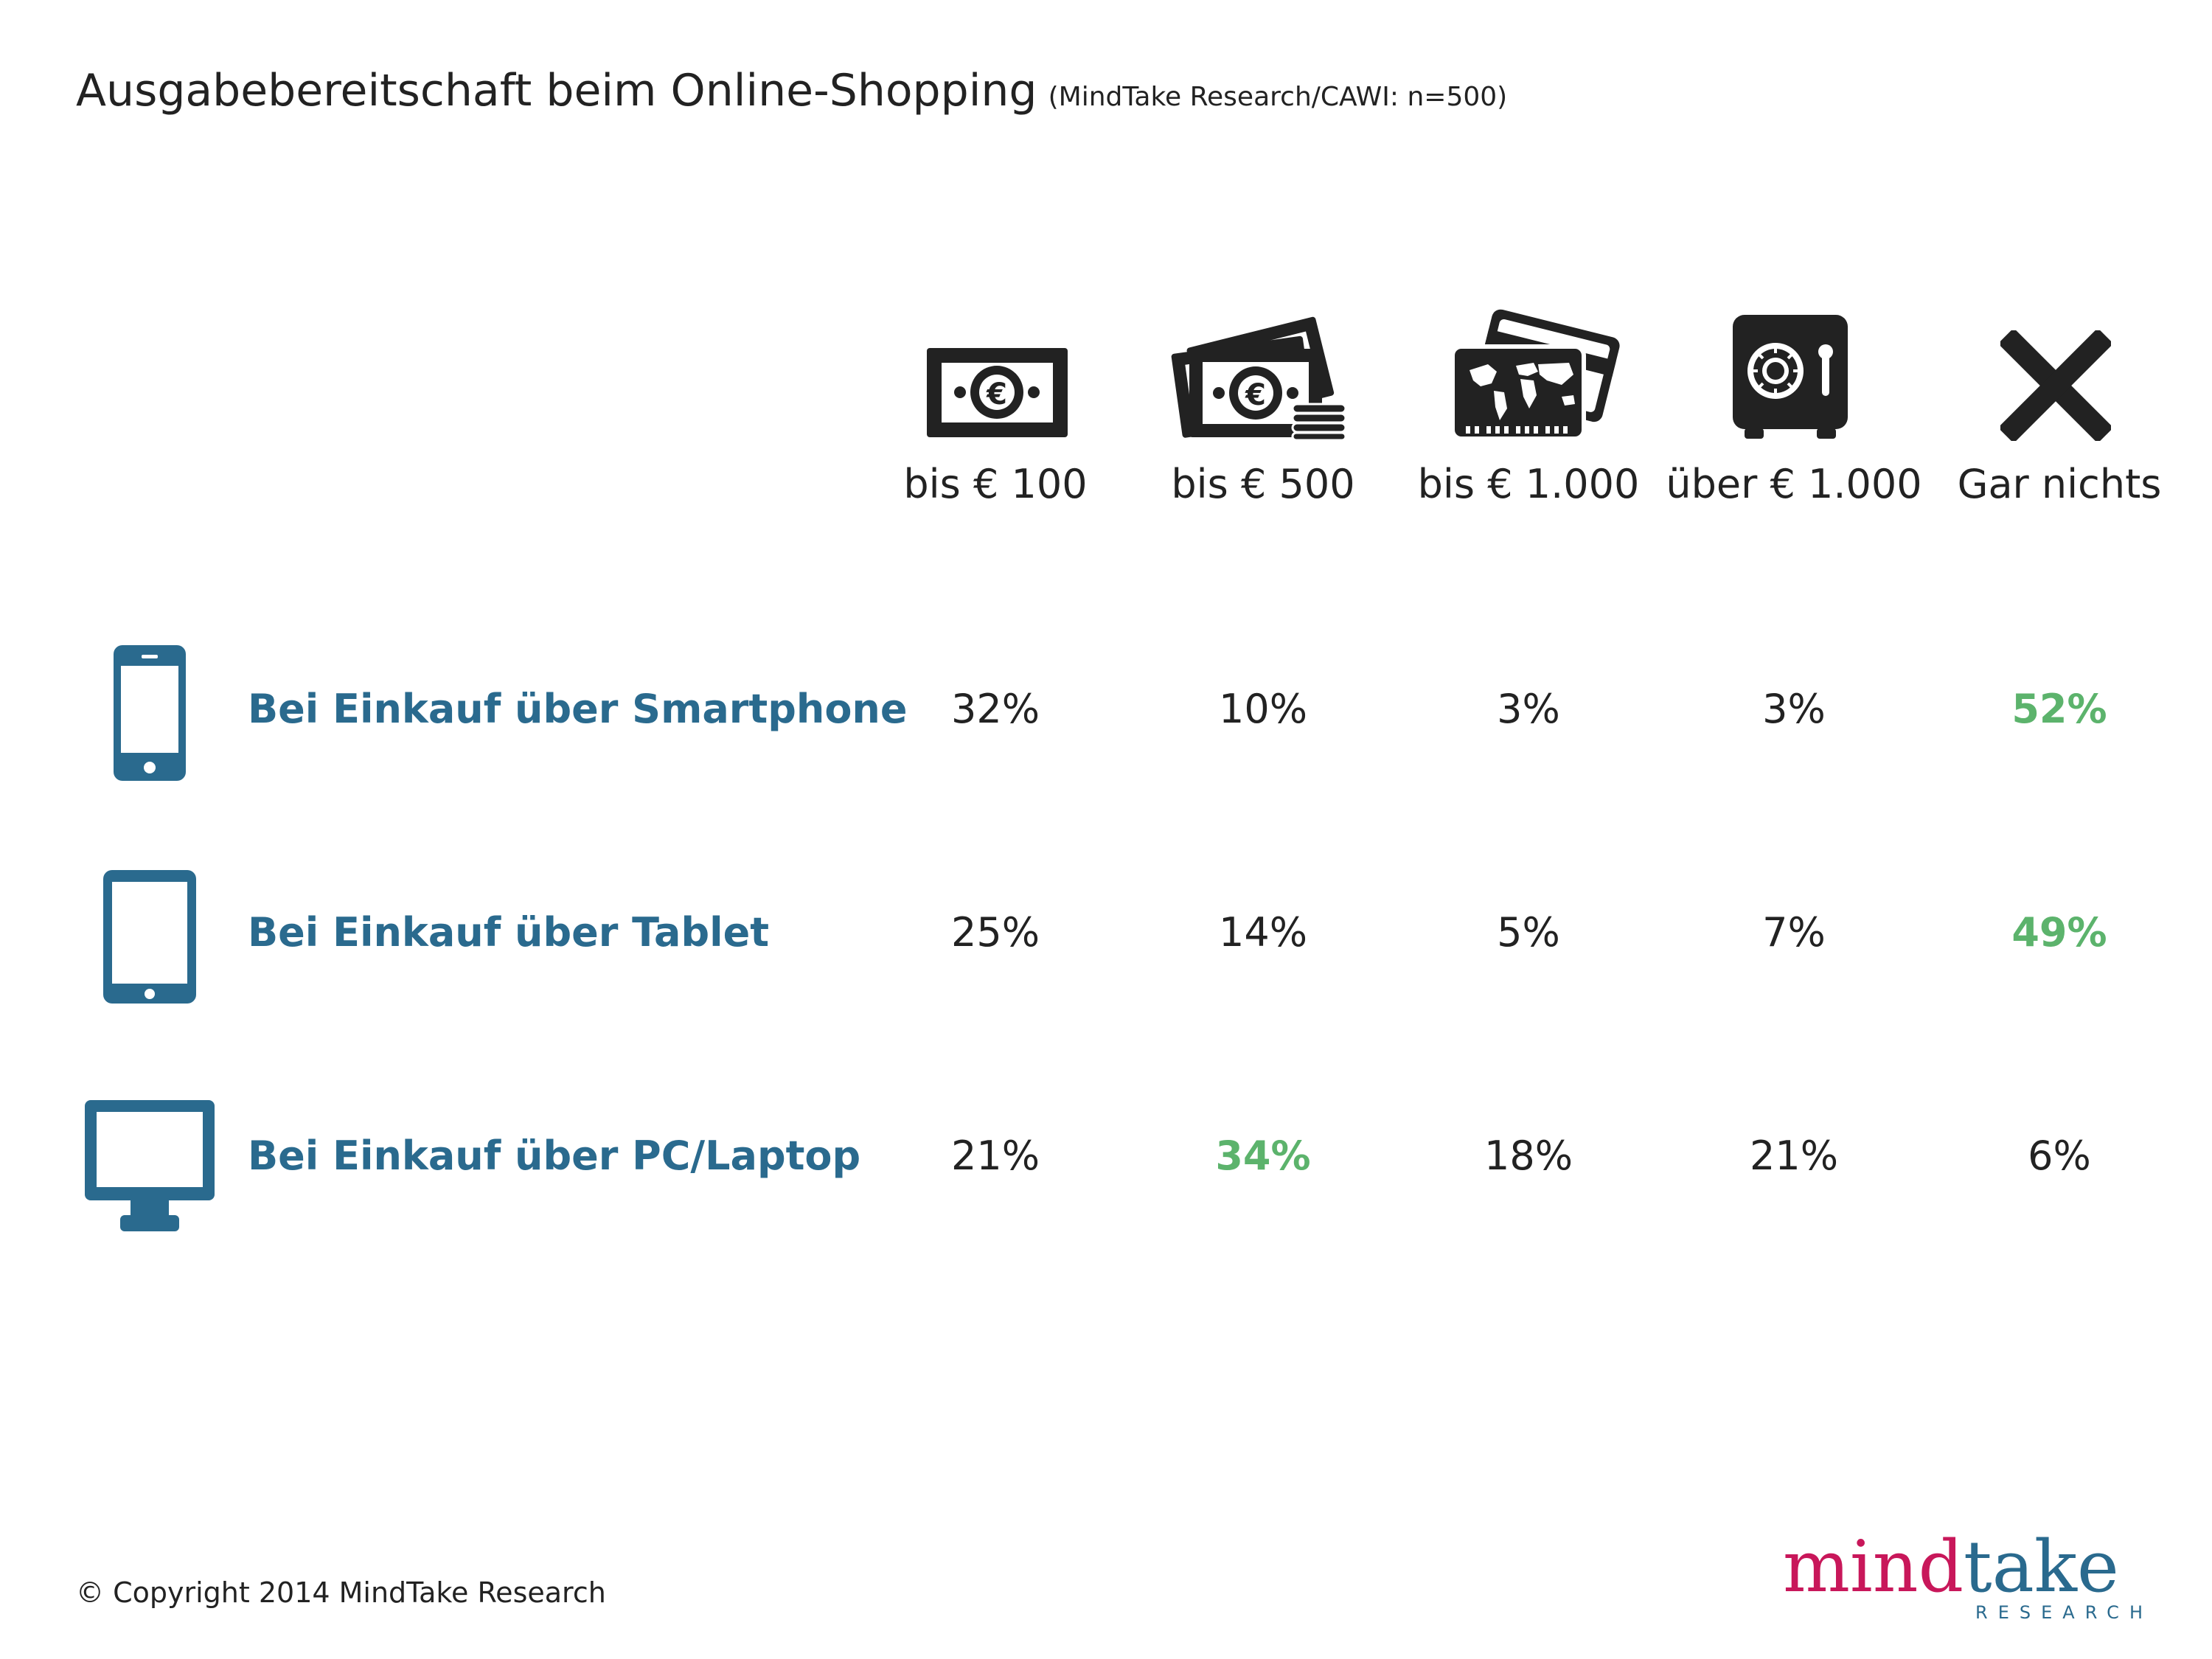 This screenshot has height=1659, width=2212. Describe the element at coordinates (1528, 484) in the screenshot. I see `column-label-bis-1000: bis € 1.000` at that location.